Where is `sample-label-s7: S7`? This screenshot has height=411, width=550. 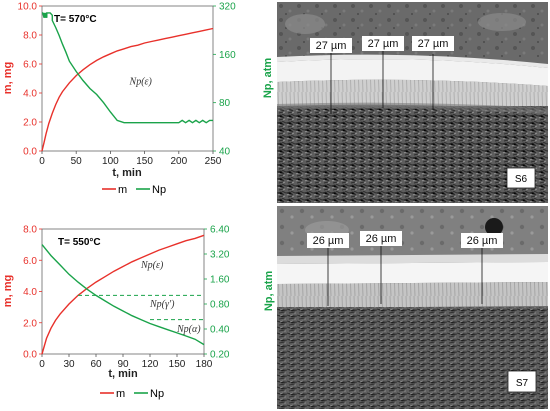
sample-label-s7: S7 is located at coordinates (522, 381).